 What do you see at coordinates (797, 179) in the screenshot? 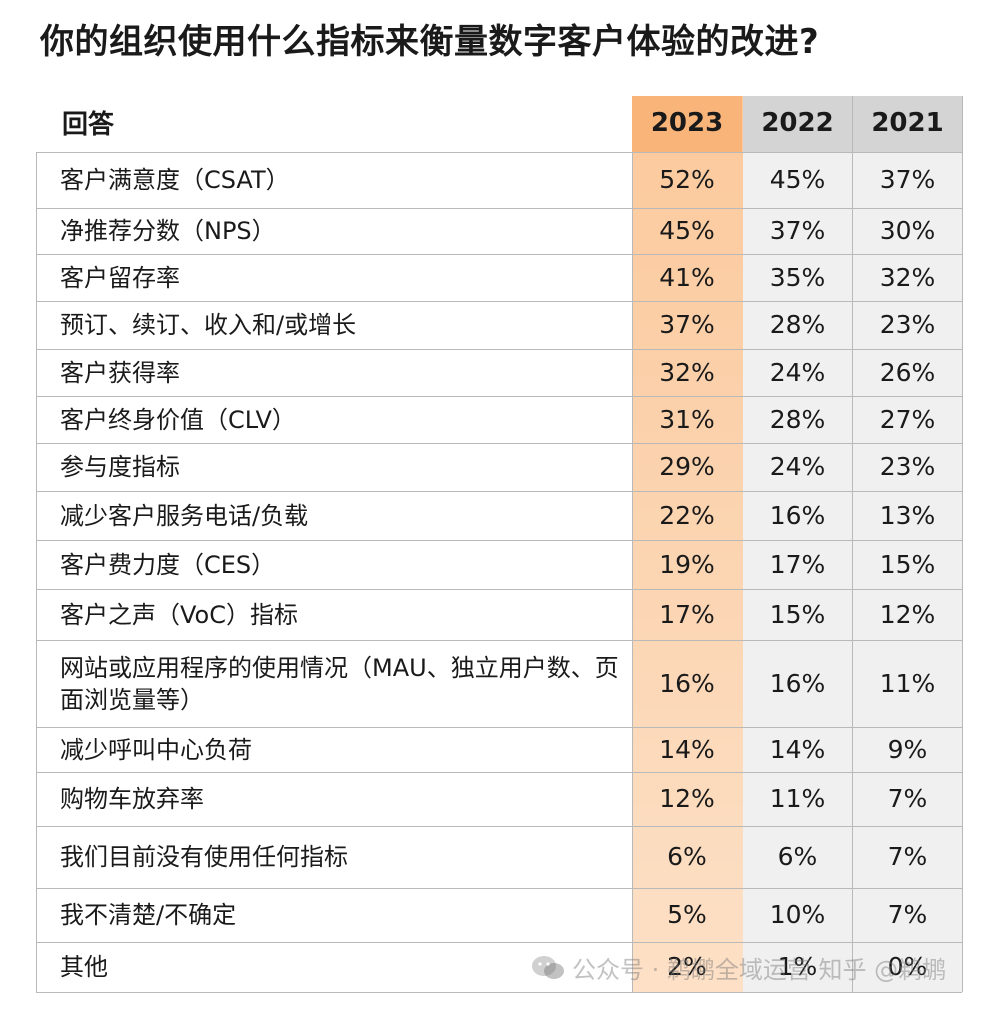
I see `row-value-2022: 45%` at bounding box center [797, 179].